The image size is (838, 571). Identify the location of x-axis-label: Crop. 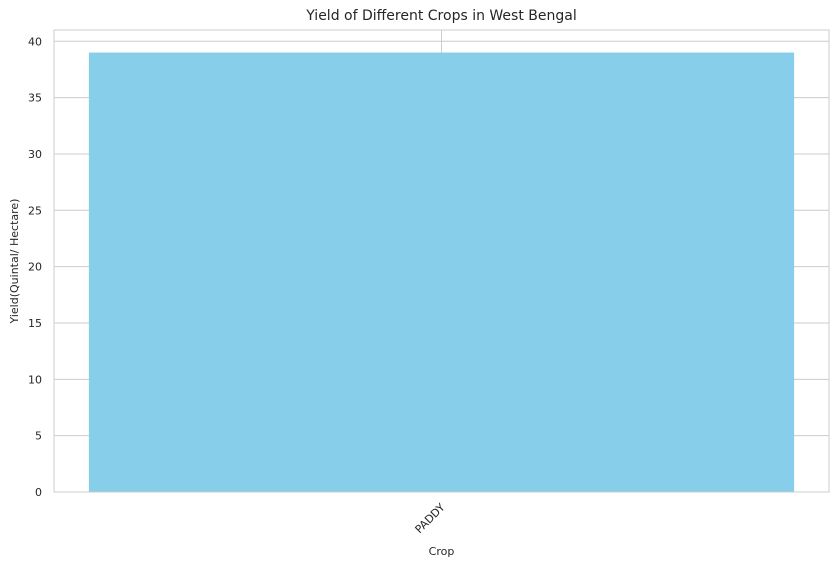
(442, 551).